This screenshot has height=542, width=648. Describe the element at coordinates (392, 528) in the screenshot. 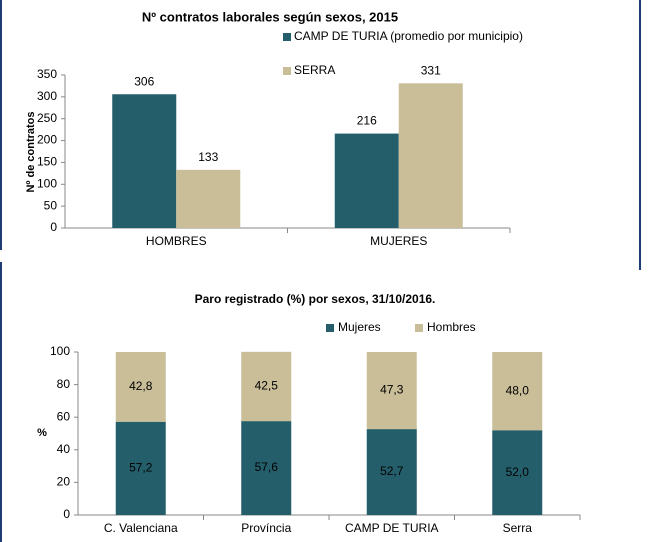

I see `x-tick-label: CAMP DE TURIA` at that location.